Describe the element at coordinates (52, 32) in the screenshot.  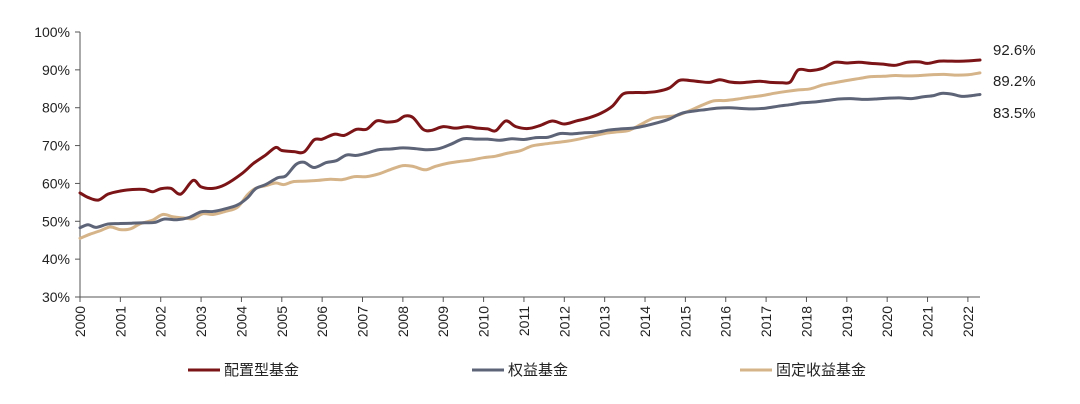
I see `y-tick-label: 100%` at that location.